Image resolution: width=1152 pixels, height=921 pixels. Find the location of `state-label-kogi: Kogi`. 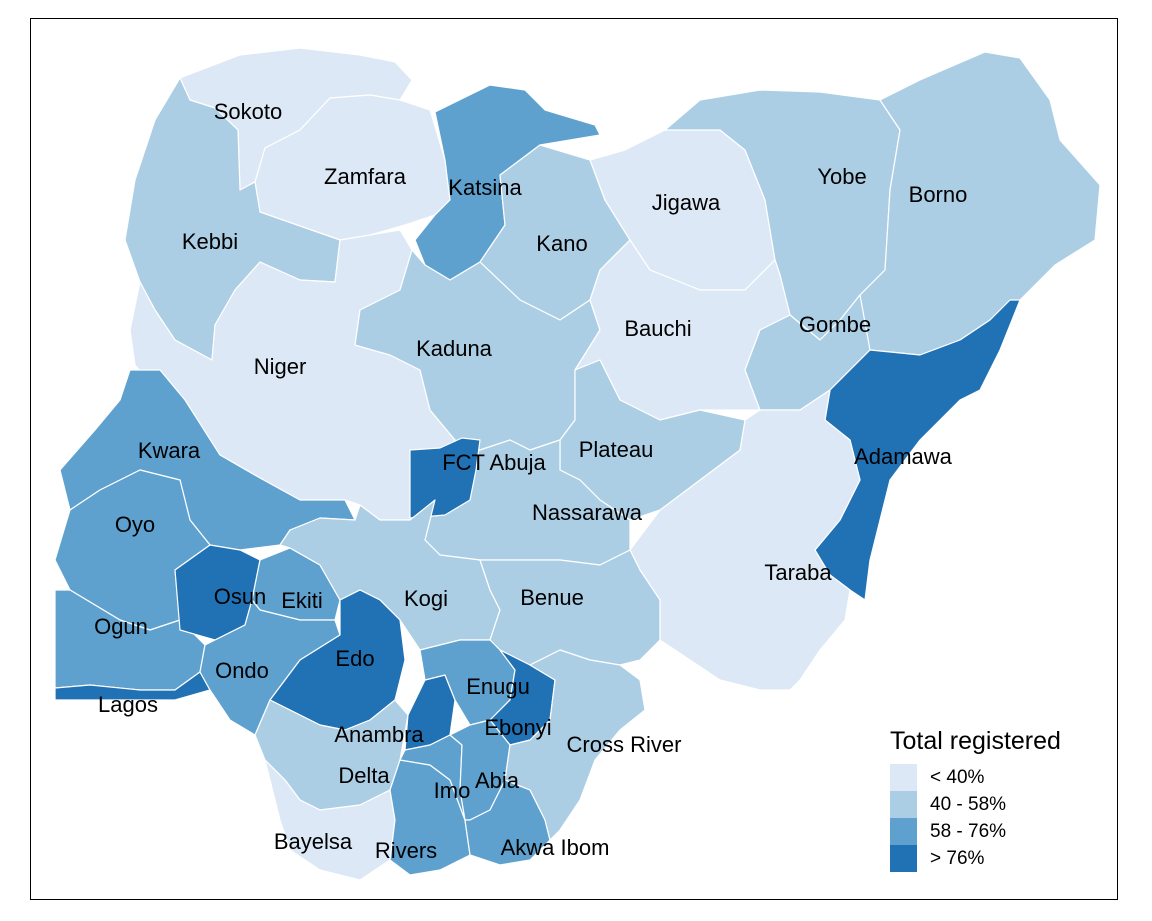

state-label-kogi: Kogi is located at coordinates (426, 598).